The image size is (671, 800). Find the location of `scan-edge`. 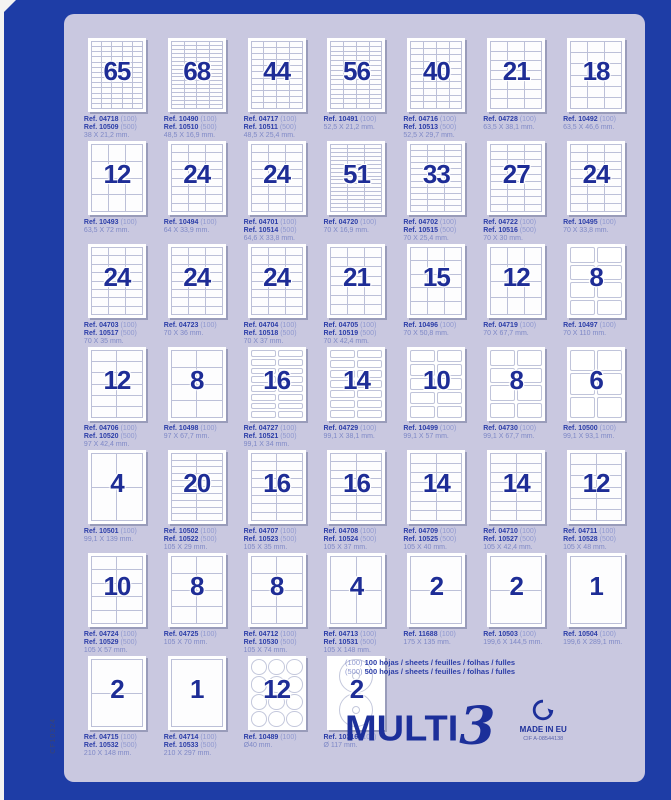

scan-edge is located at coordinates (2, 400).